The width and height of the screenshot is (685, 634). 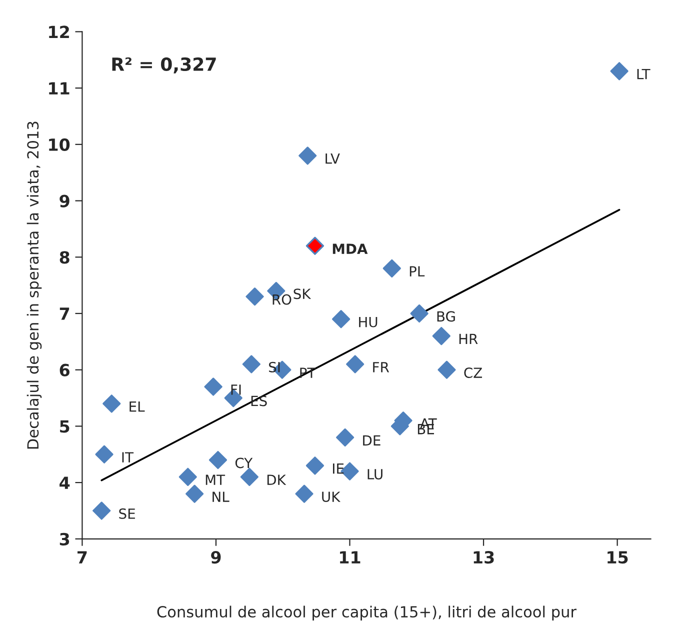 I want to click on x-tick-label: 13, so click(x=484, y=557).